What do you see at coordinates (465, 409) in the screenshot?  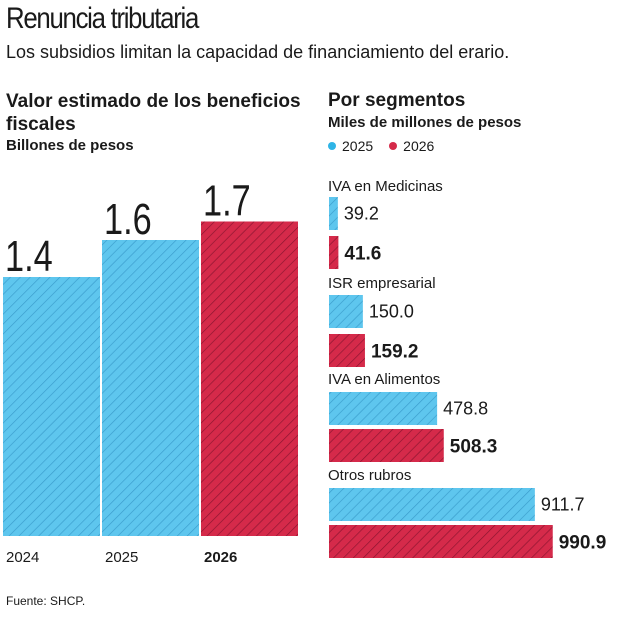 I see `value-label-iva-alimentos-2025: 478.8` at bounding box center [465, 409].